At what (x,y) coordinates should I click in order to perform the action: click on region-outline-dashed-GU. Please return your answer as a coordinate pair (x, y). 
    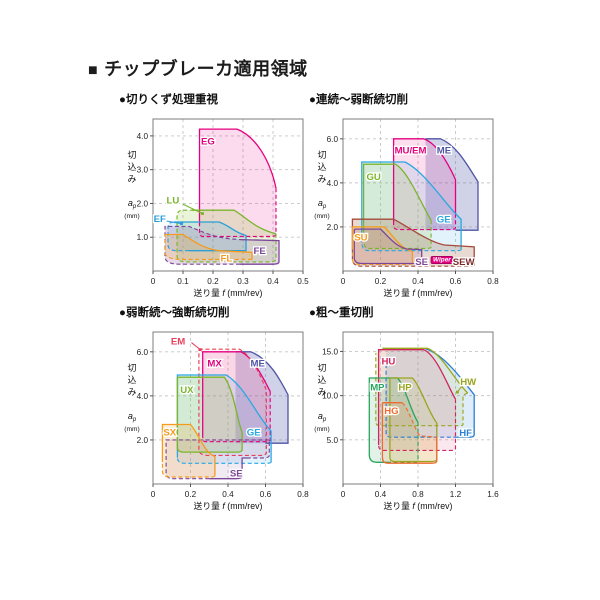
    Looking at the image, I should click on (397, 235).